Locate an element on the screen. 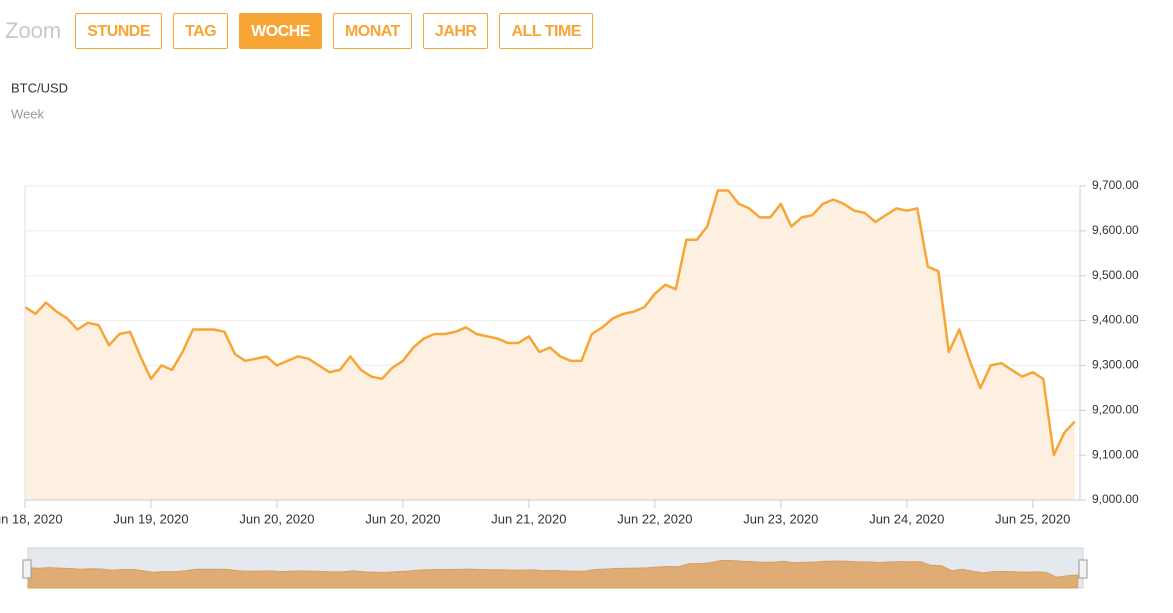  zoom-label: Zoom is located at coordinates (33, 30).